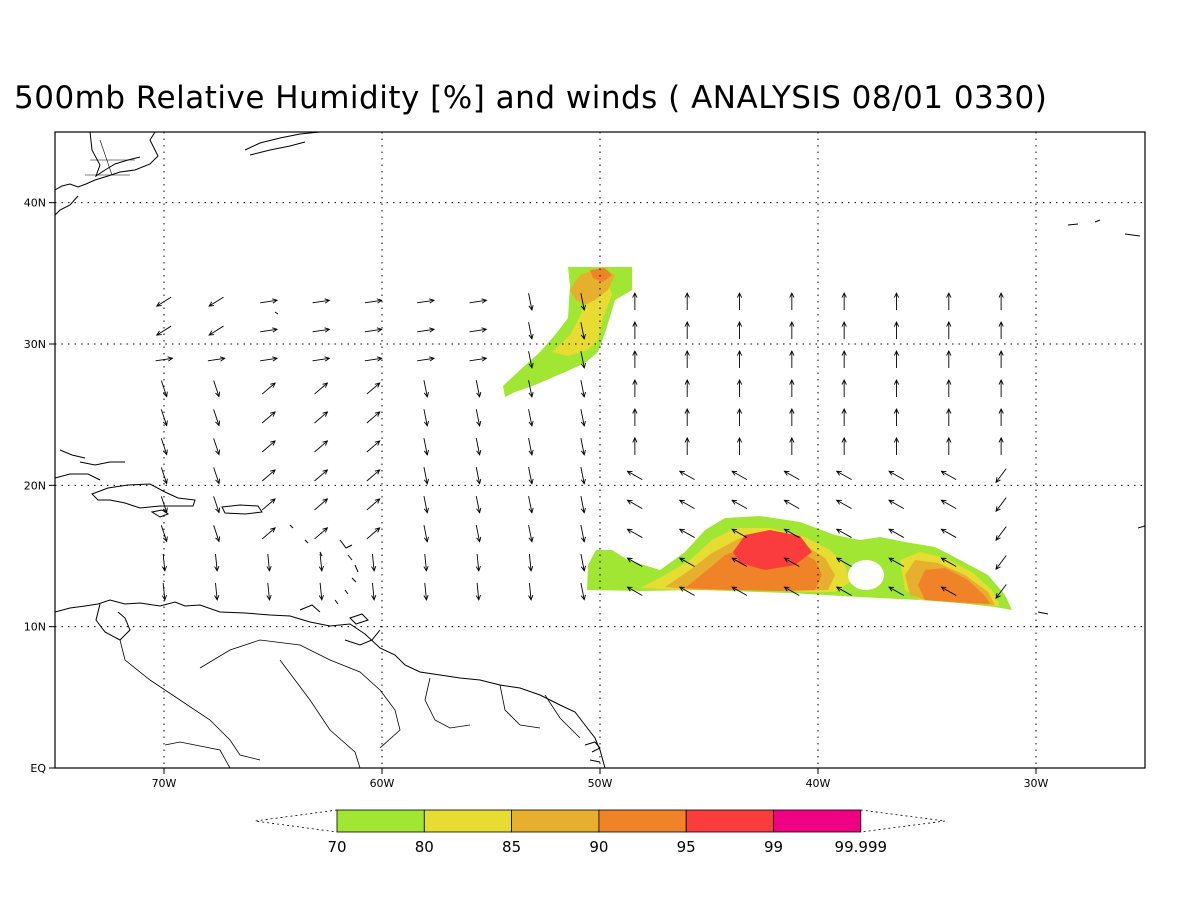 This screenshot has height=900, width=1200. What do you see at coordinates (336, 847) in the screenshot?
I see `colorbar-level-label: 70` at bounding box center [336, 847].